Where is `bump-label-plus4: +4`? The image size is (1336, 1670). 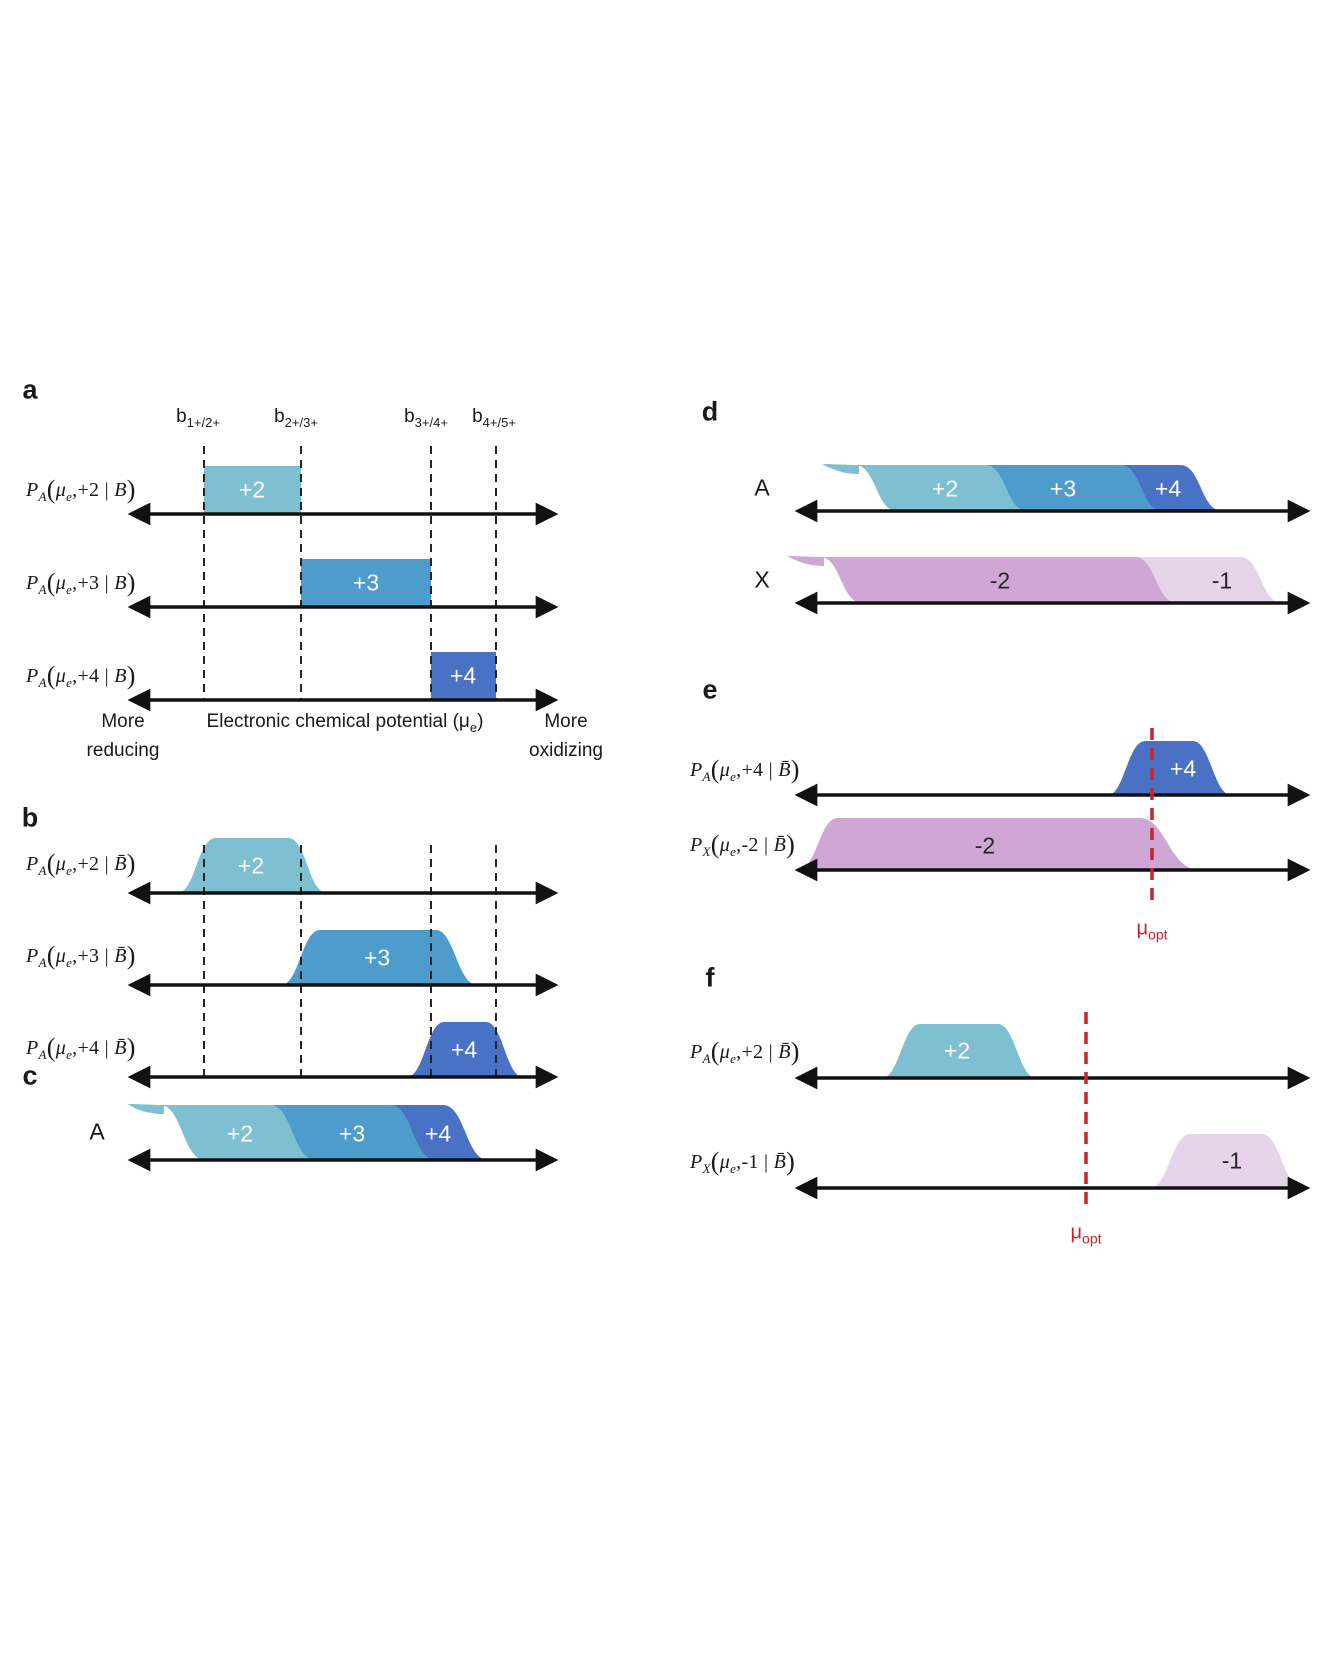 bump-label-plus4: +4 is located at coordinates (1183, 768).